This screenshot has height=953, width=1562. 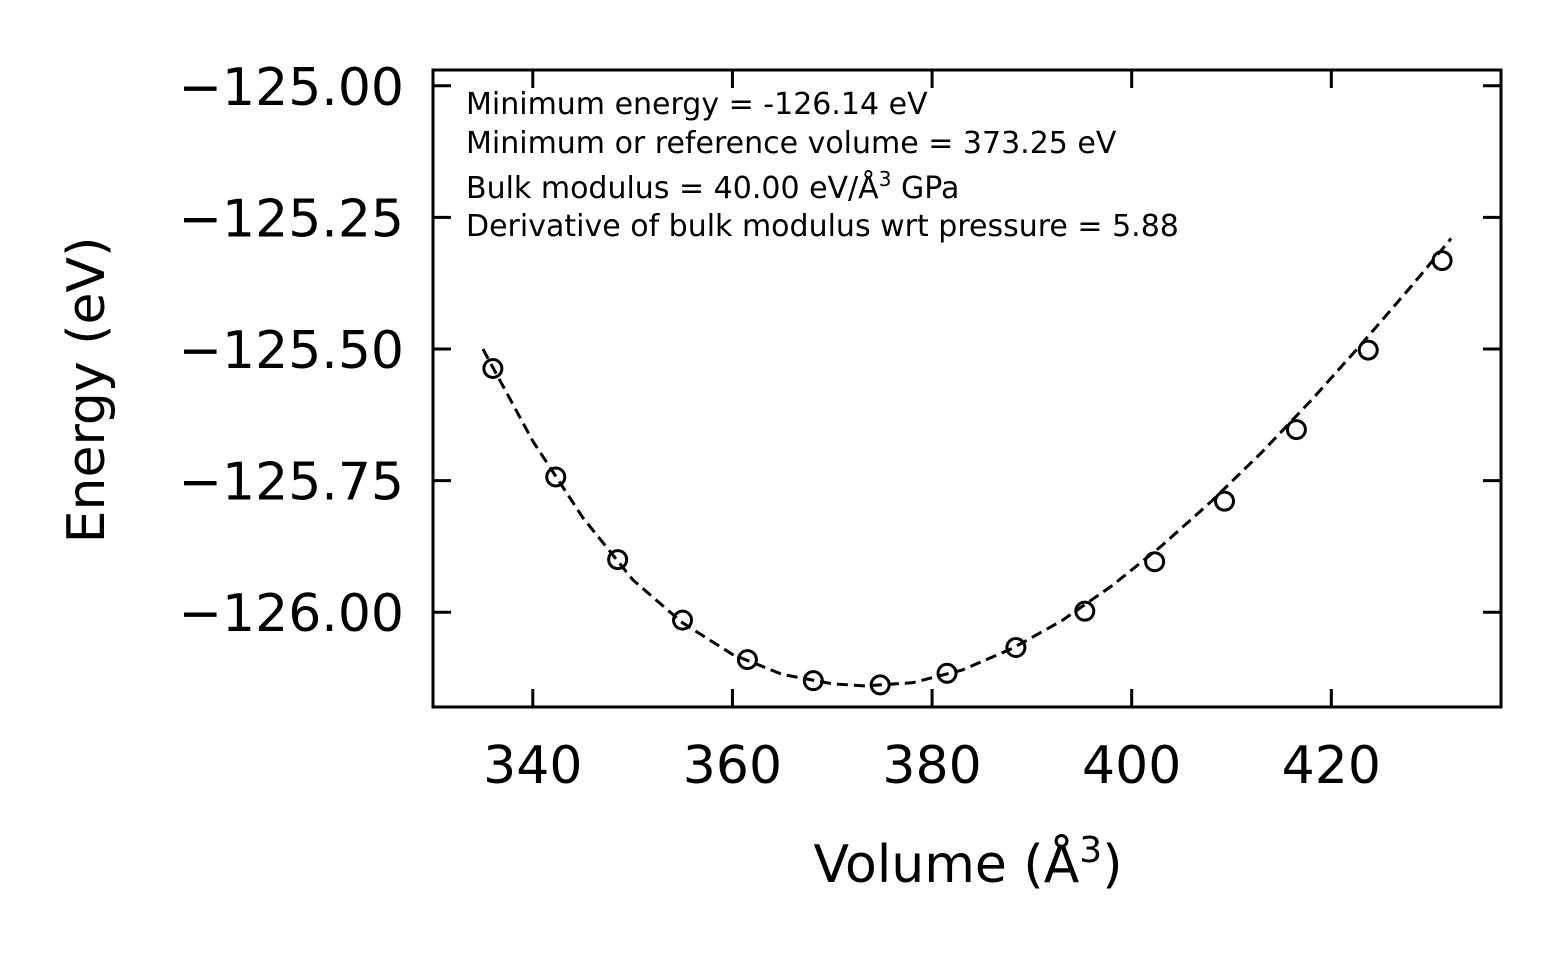 What do you see at coordinates (1331, 766) in the screenshot?
I see `x-tick-label: 420` at bounding box center [1331, 766].